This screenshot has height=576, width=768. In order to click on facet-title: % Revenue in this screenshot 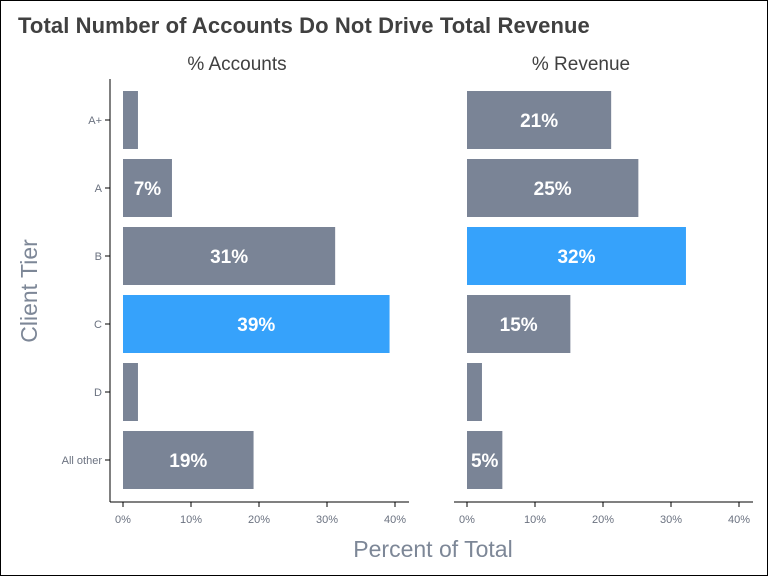, I will do `click(581, 64)`.